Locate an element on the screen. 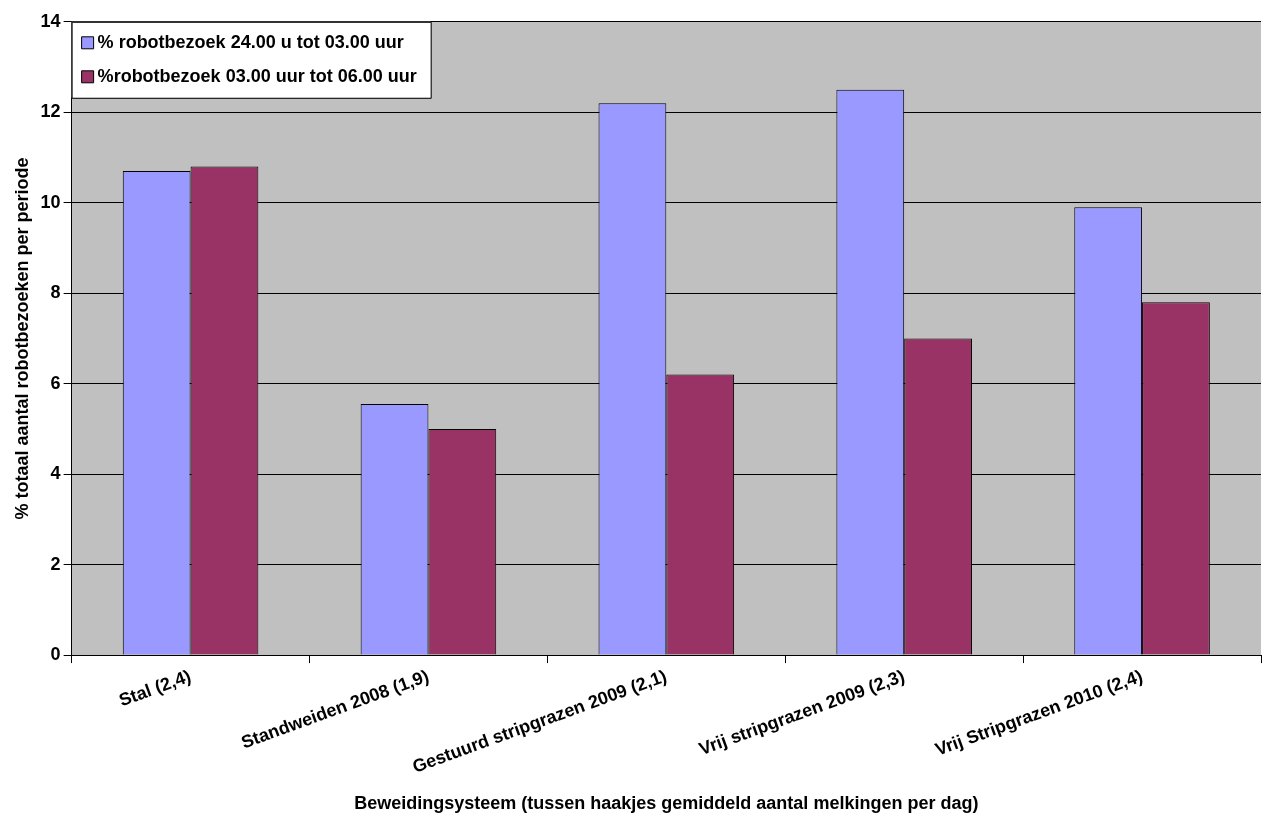 The height and width of the screenshot is (827, 1271). y-tick-label: 14 is located at coordinates (50, 20).